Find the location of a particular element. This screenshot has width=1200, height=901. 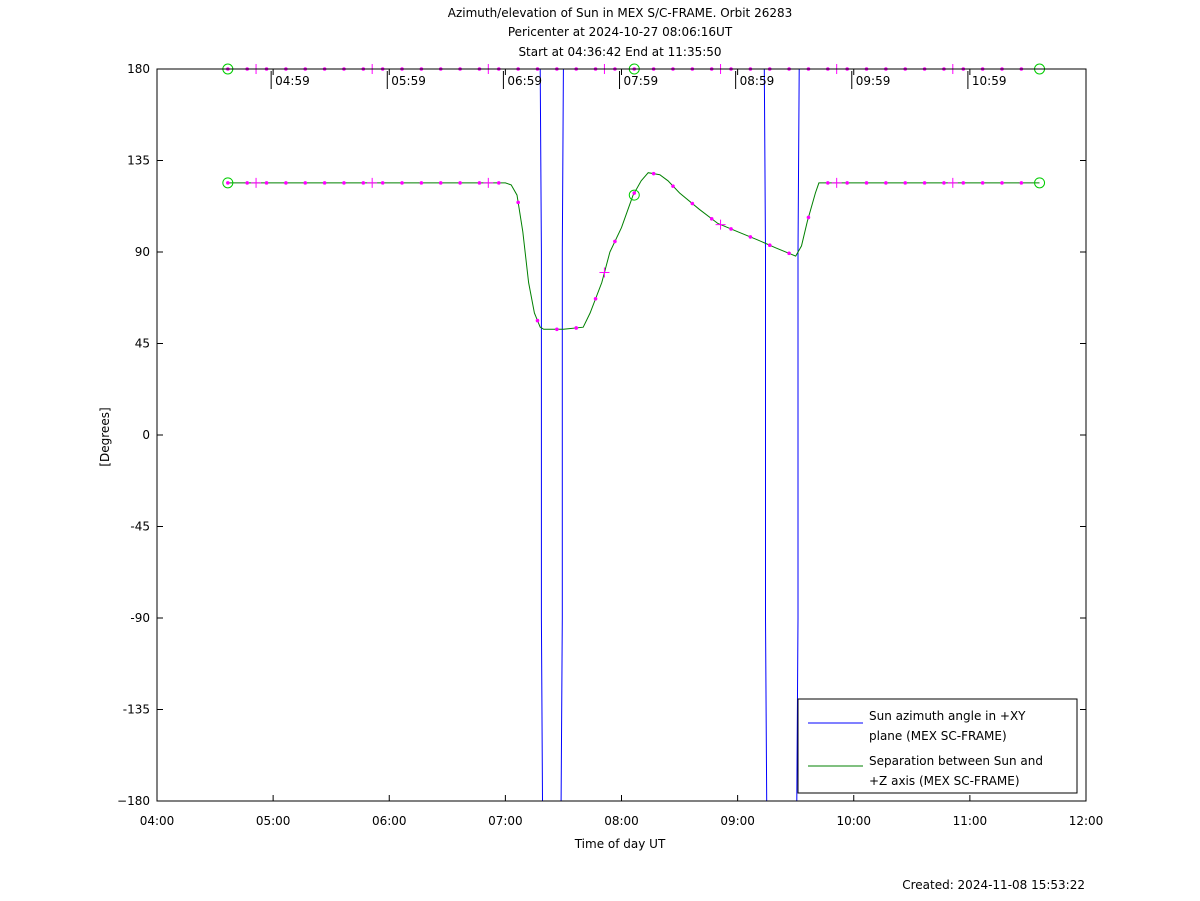

legend-label-azimuth-line-2: plane (MEX SC-FRAME) is located at coordinates (938, 736).